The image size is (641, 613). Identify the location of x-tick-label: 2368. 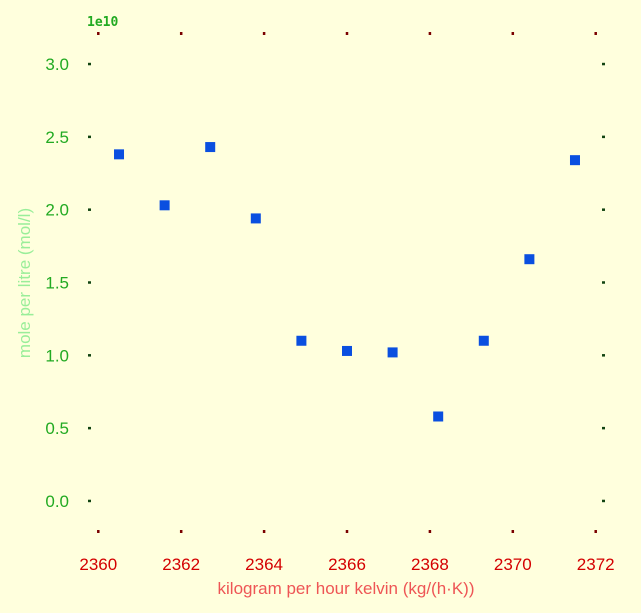
(430, 564).